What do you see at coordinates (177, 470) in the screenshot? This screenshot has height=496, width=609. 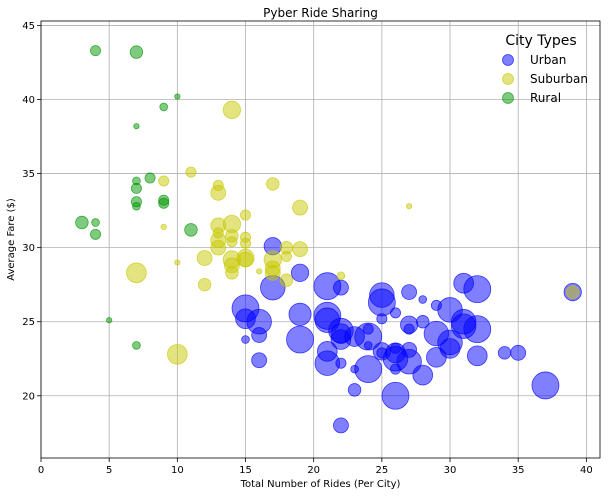 I see `x-tick-label: 10` at bounding box center [177, 470].